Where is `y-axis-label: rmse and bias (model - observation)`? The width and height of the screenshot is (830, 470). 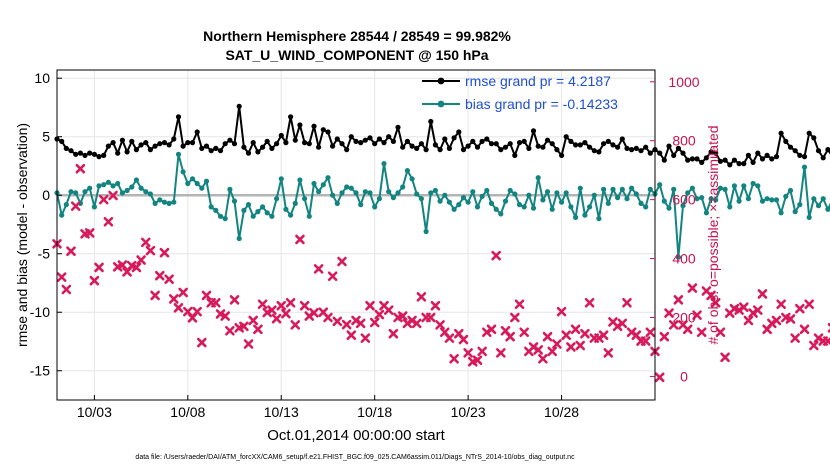 y-axis-label: rmse and bias (model - observation) is located at coordinates (22, 235).